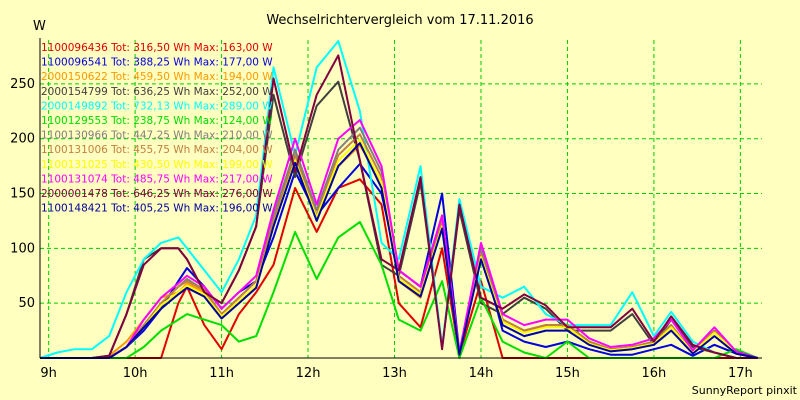 The image size is (800, 400). I want to click on x-tick-label: 11h, so click(221, 373).